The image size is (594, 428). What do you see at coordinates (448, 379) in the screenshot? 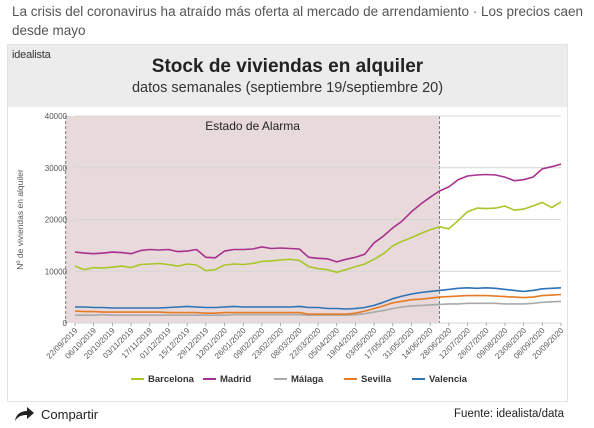
I see `legend-label: Valencia` at bounding box center [448, 379].